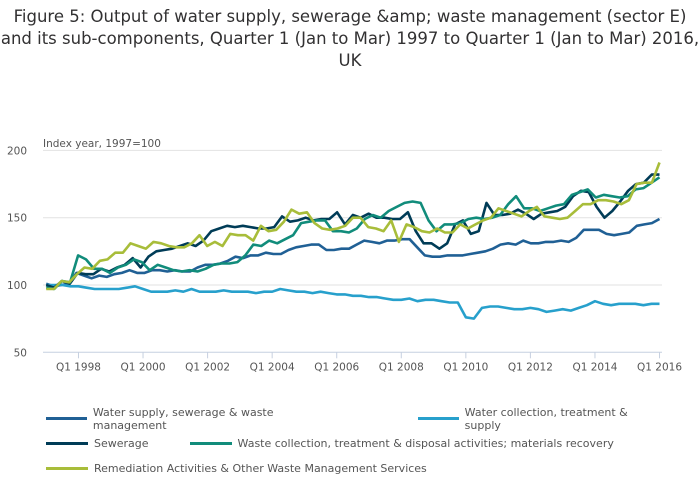  Describe the element at coordinates (20, 353) in the screenshot. I see `y-tick-label: 50` at that location.